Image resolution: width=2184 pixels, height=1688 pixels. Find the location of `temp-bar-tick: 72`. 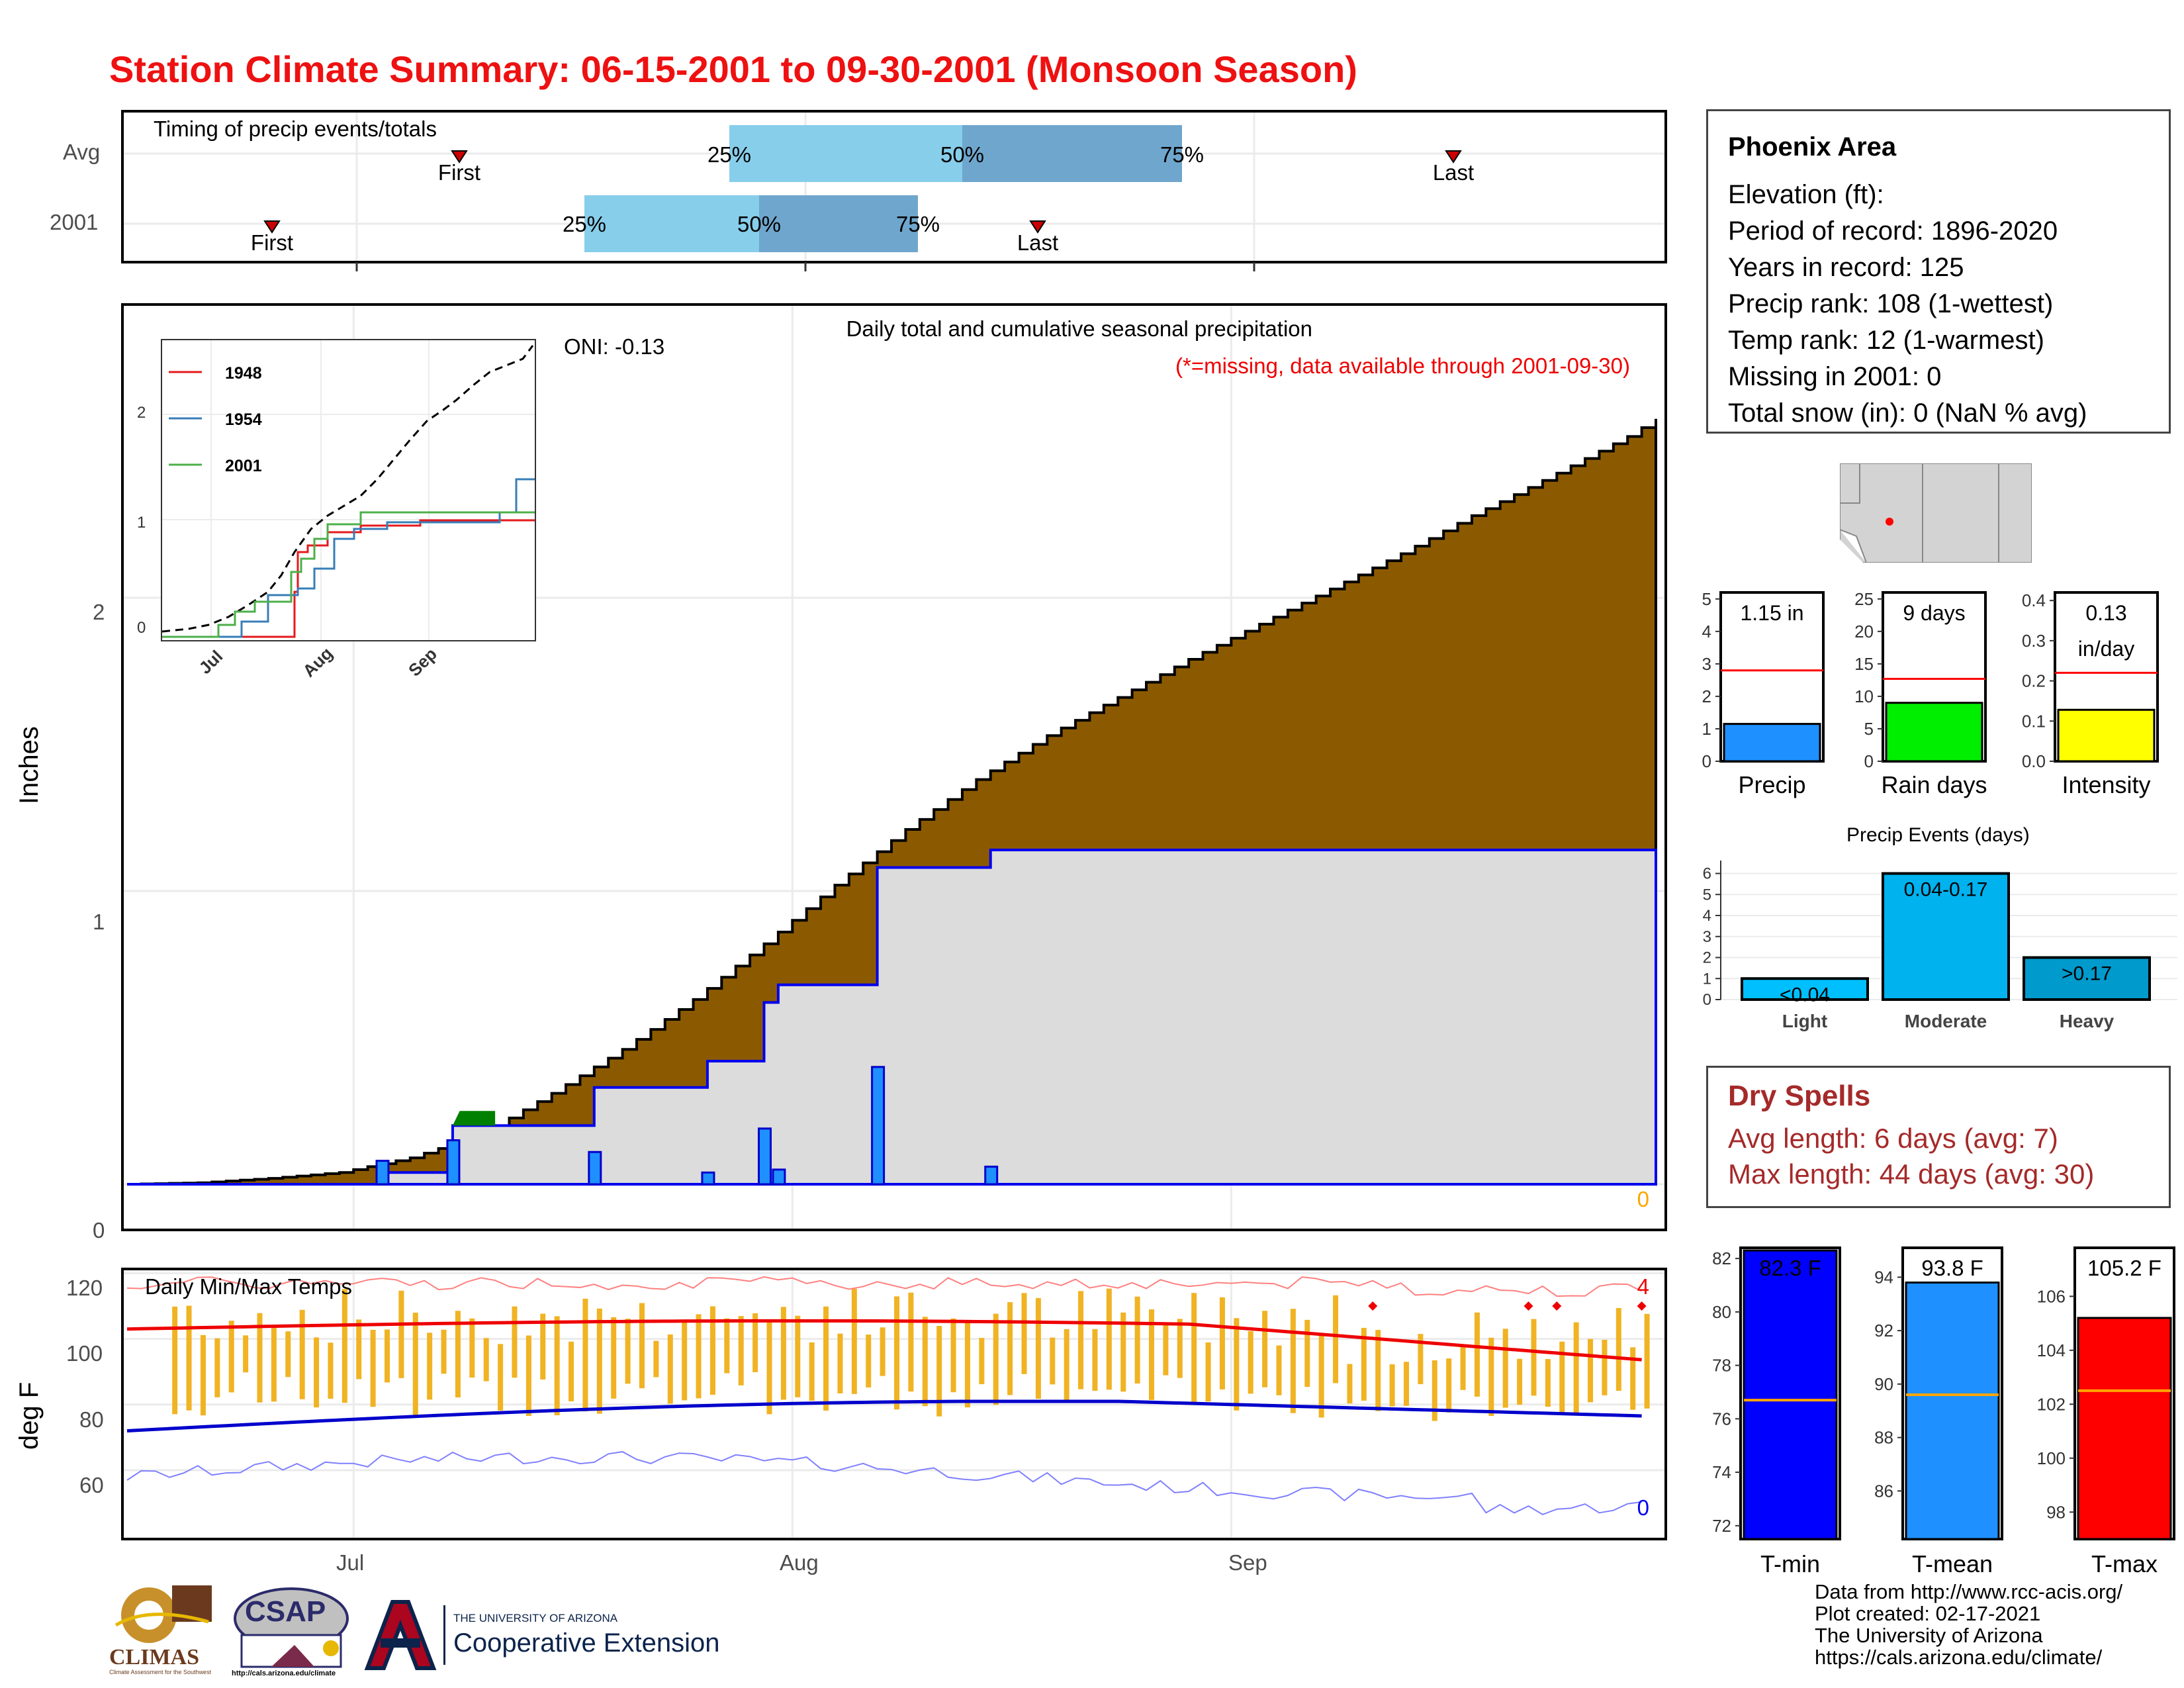

temp-bar-tick: 72 is located at coordinates (1721, 1526).